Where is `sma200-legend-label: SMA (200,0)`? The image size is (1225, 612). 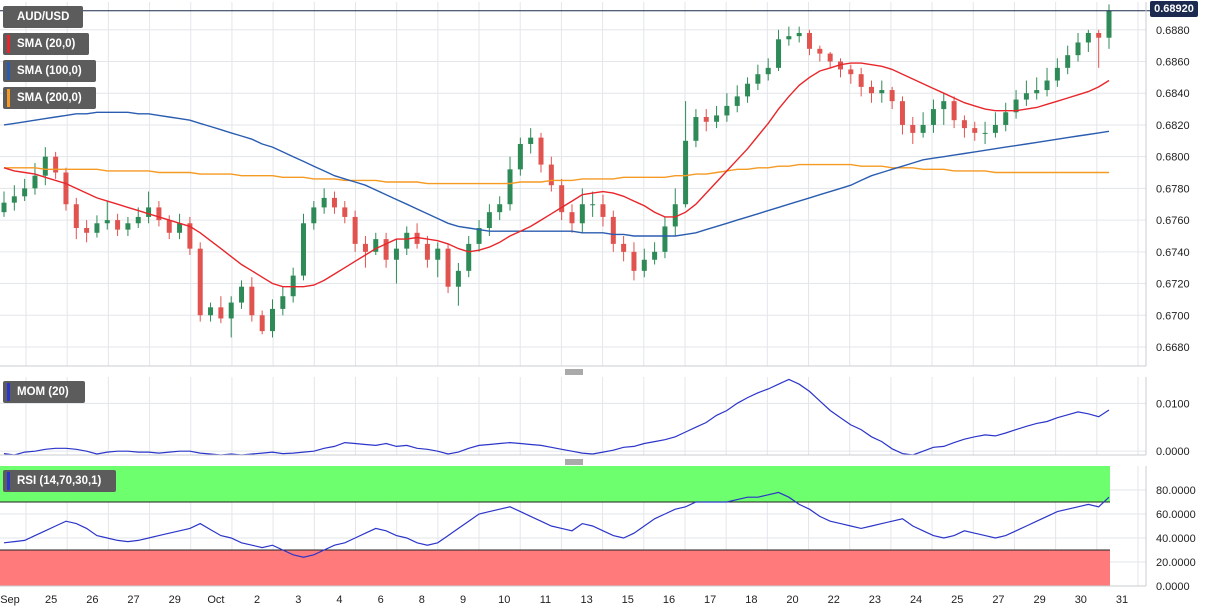 sma200-legend-label: SMA (200,0) is located at coordinates (49, 98).